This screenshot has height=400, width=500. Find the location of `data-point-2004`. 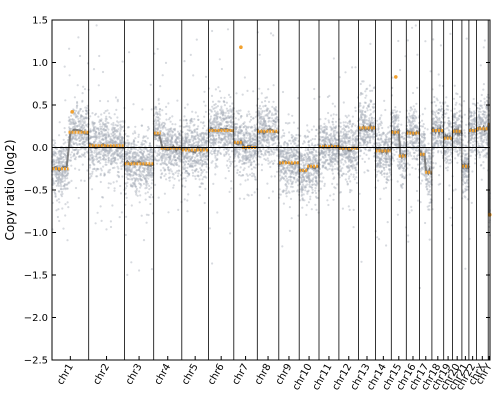

data-point-2004 is located at coordinates (166, 129).